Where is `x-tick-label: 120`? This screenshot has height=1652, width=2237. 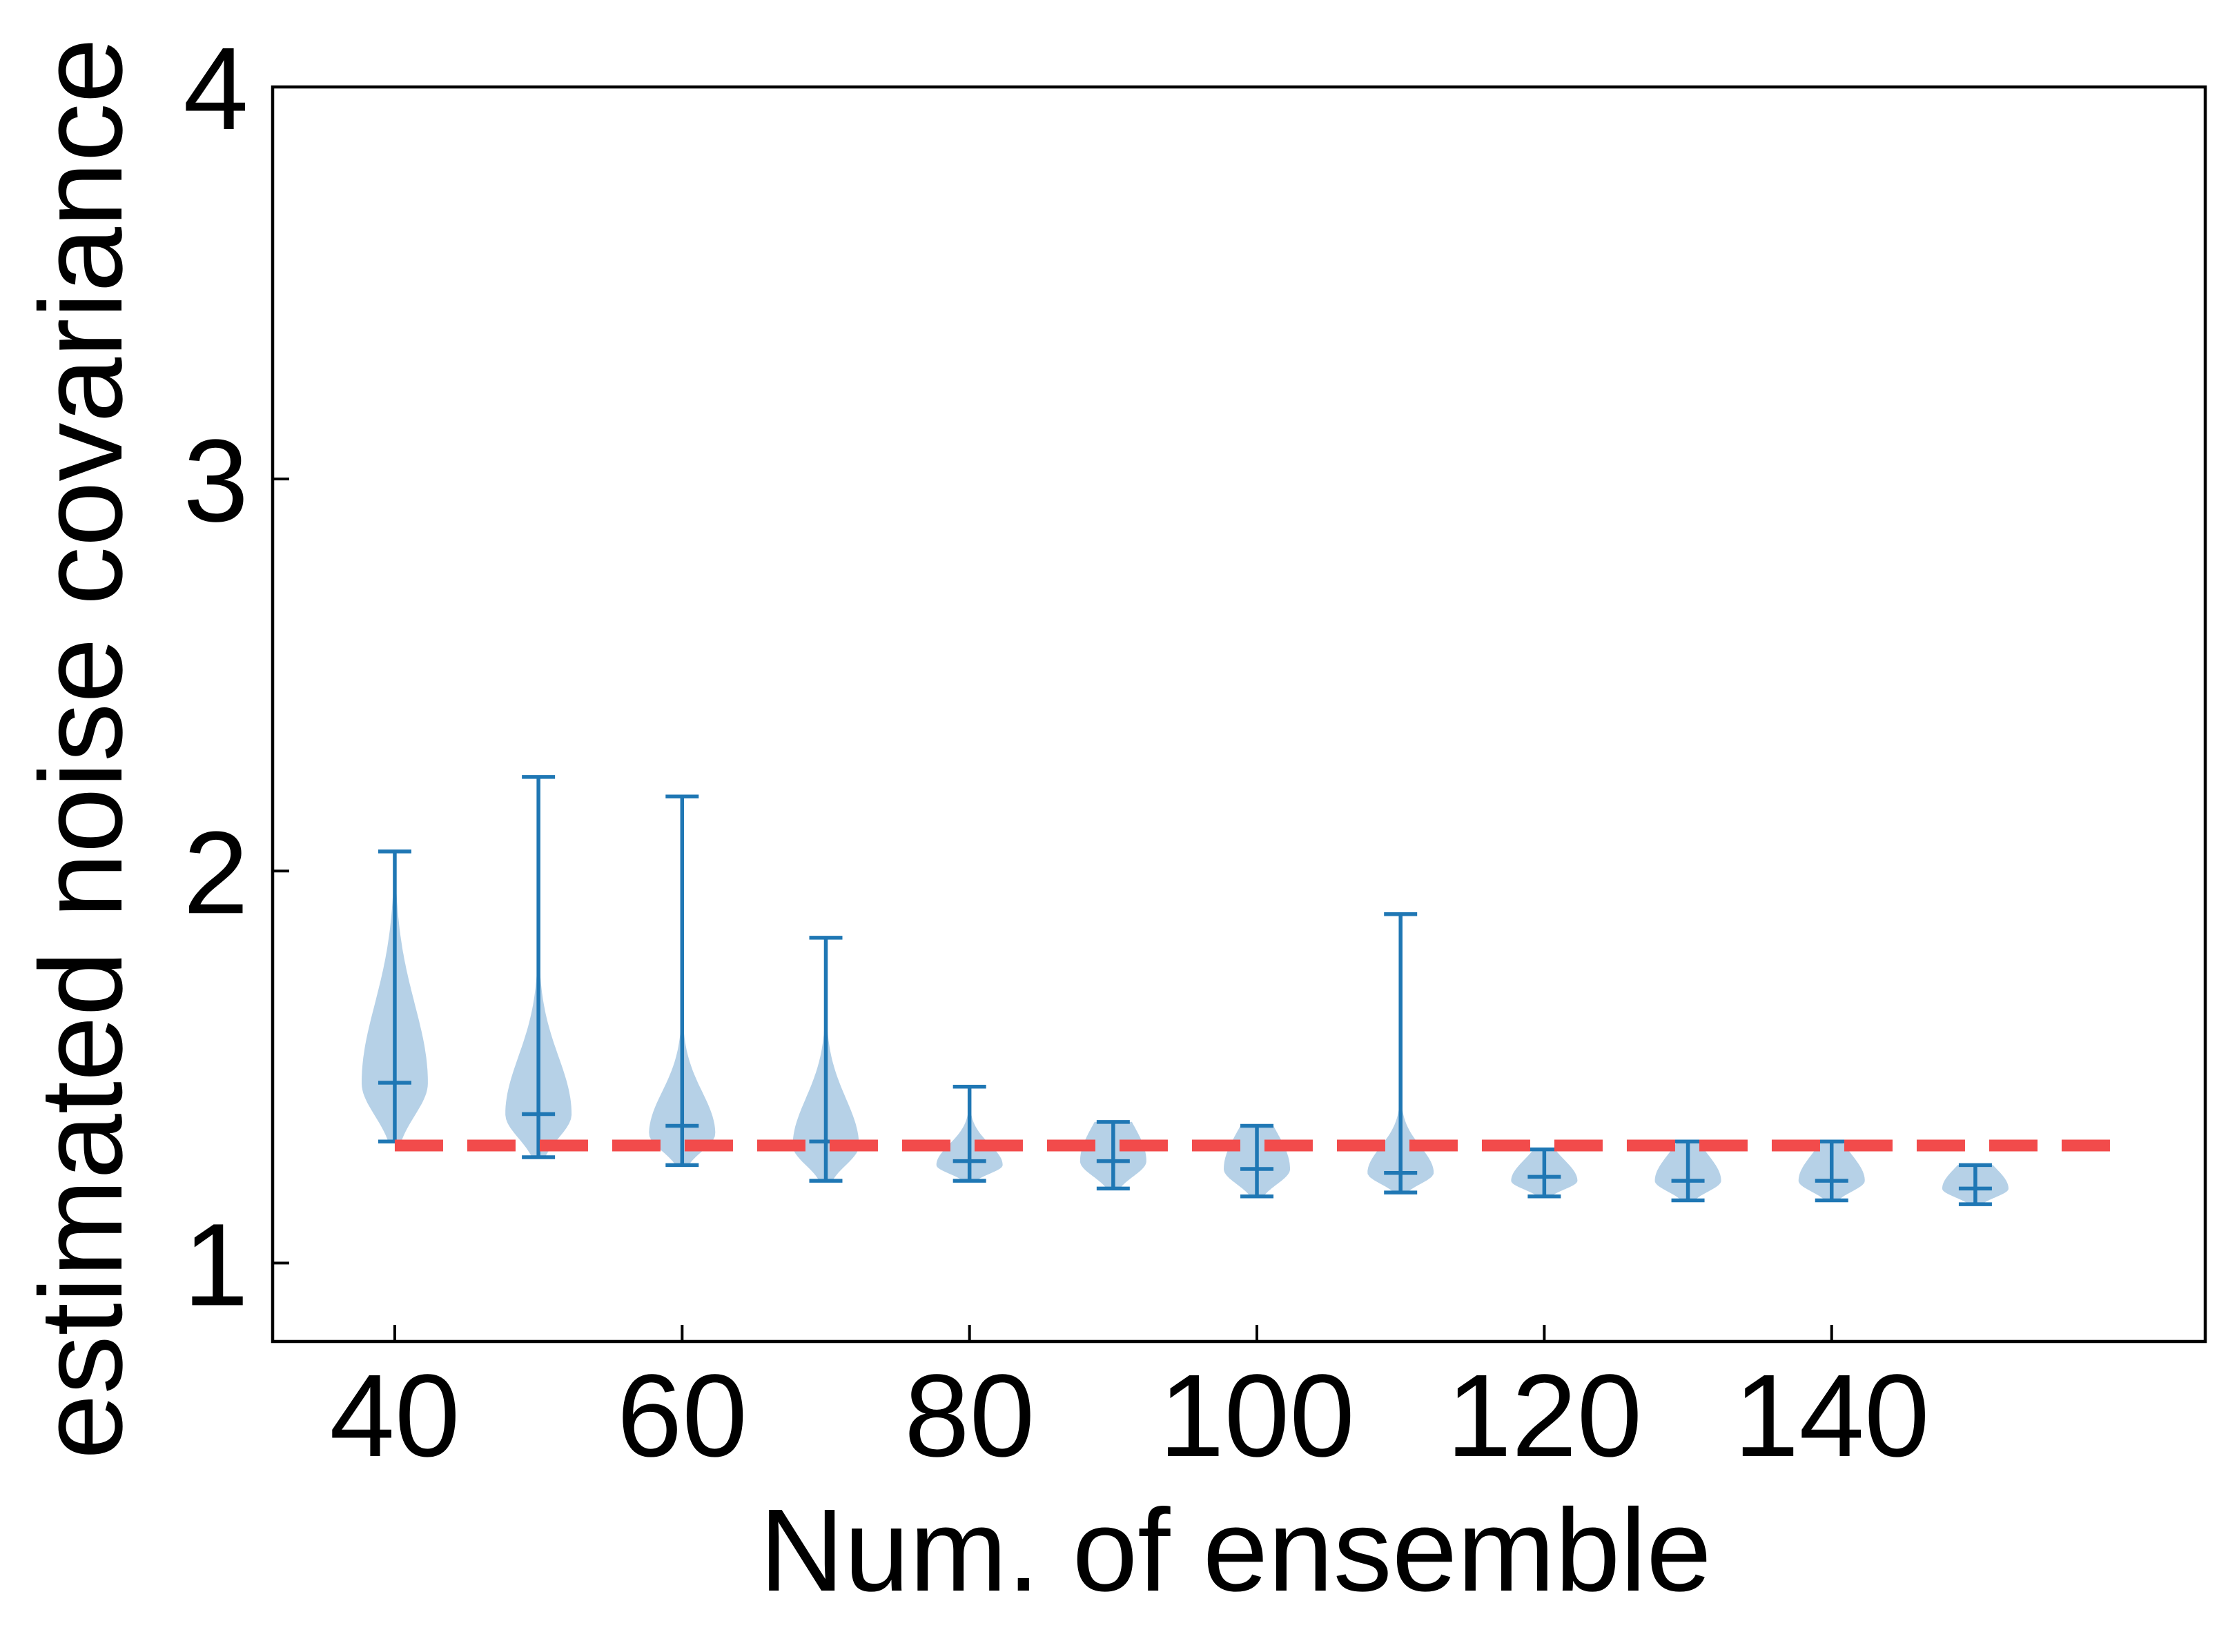 x-tick-label: 120 is located at coordinates (1545, 1416).